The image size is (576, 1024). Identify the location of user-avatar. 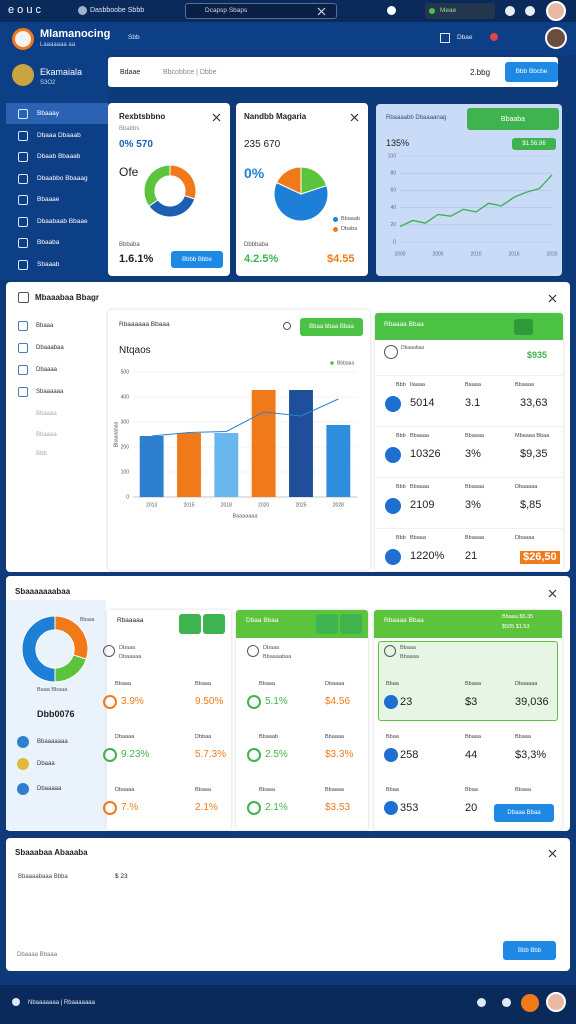
(556, 38).